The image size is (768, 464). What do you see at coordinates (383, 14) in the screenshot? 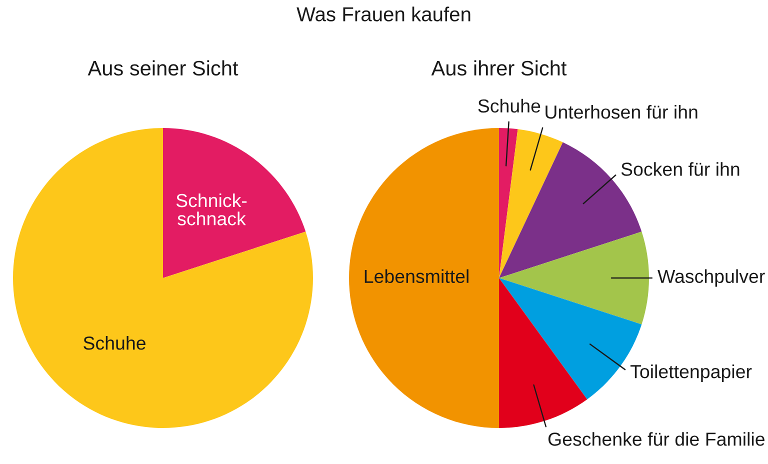
I see `text: Was Frauen kaufen` at bounding box center [383, 14].